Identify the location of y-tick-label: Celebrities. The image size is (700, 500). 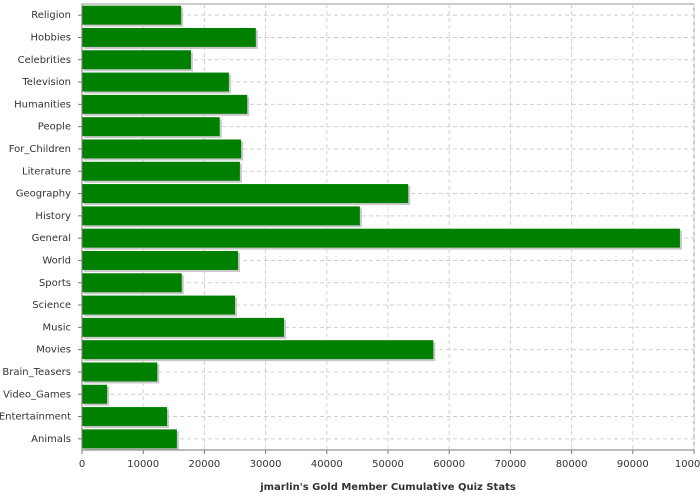
(44, 60).